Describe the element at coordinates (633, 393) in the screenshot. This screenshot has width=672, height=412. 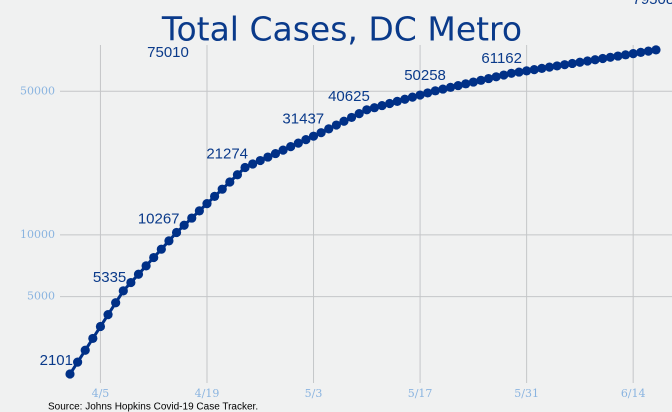
I see `x-tick-label: 6/14` at that location.